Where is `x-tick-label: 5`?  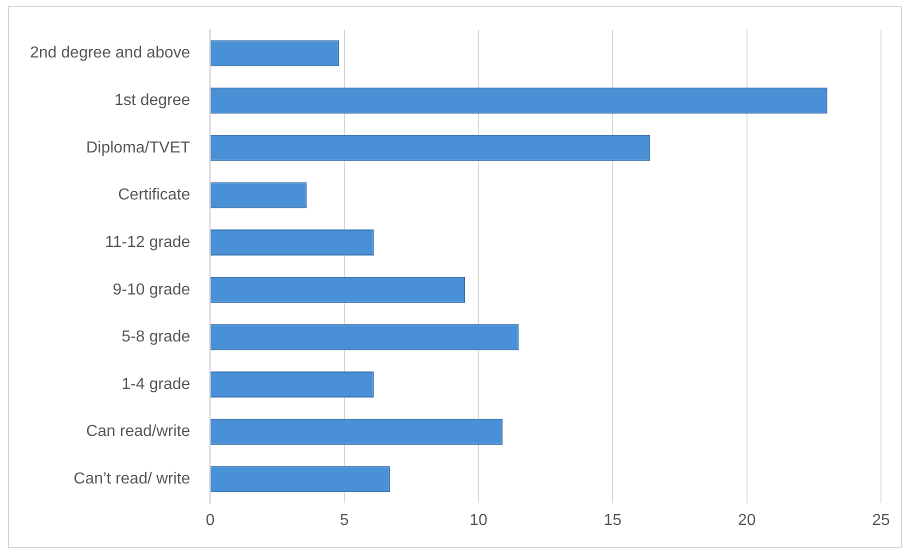 x-tick-label: 5 is located at coordinates (344, 520).